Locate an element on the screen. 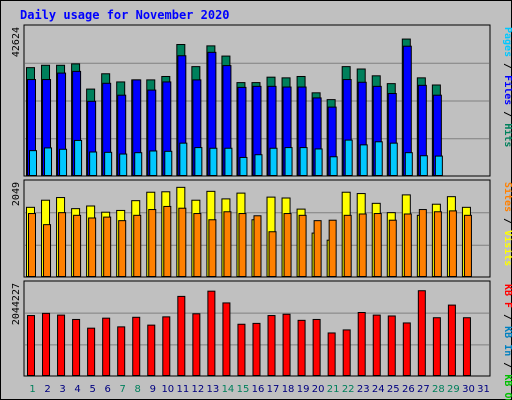 This screenshot has height=400, width=512. legend-1-part-1: Pages is located at coordinates (507, 42).